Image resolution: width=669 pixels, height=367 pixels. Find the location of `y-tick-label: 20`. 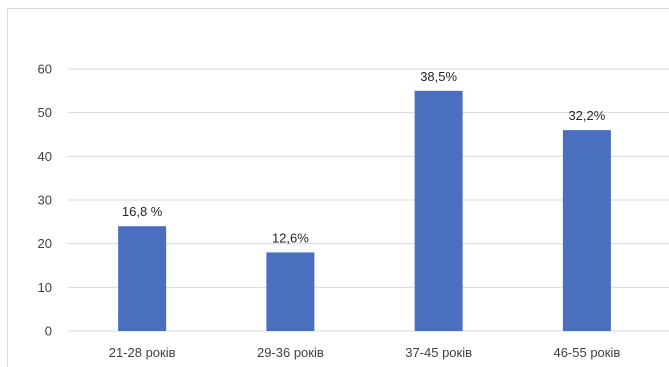

y-tick-label: 20 is located at coordinates (45, 243).